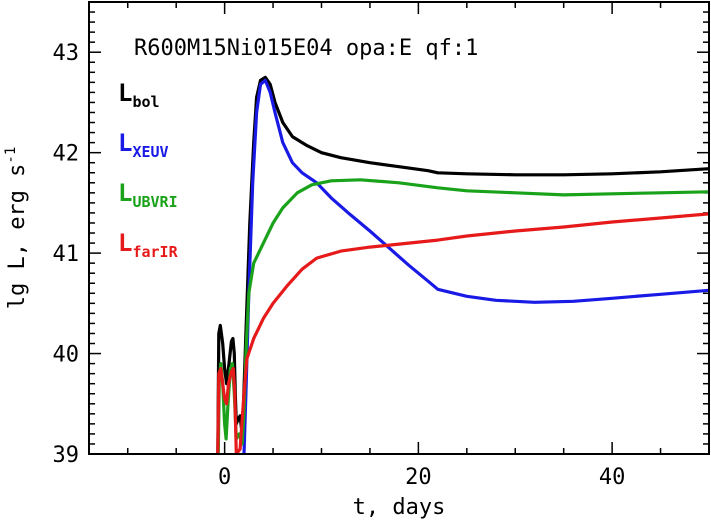  I want to click on y-axis-label-exponent: -1, so click(11, 155).